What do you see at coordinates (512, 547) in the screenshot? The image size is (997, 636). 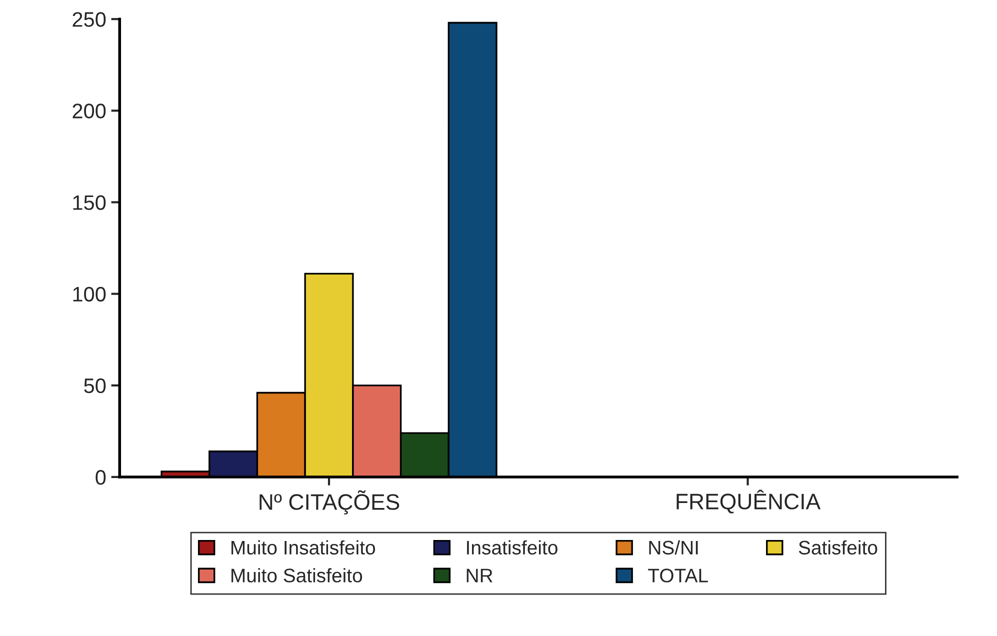 I see `legend-label: Insatisfeito` at bounding box center [512, 547].